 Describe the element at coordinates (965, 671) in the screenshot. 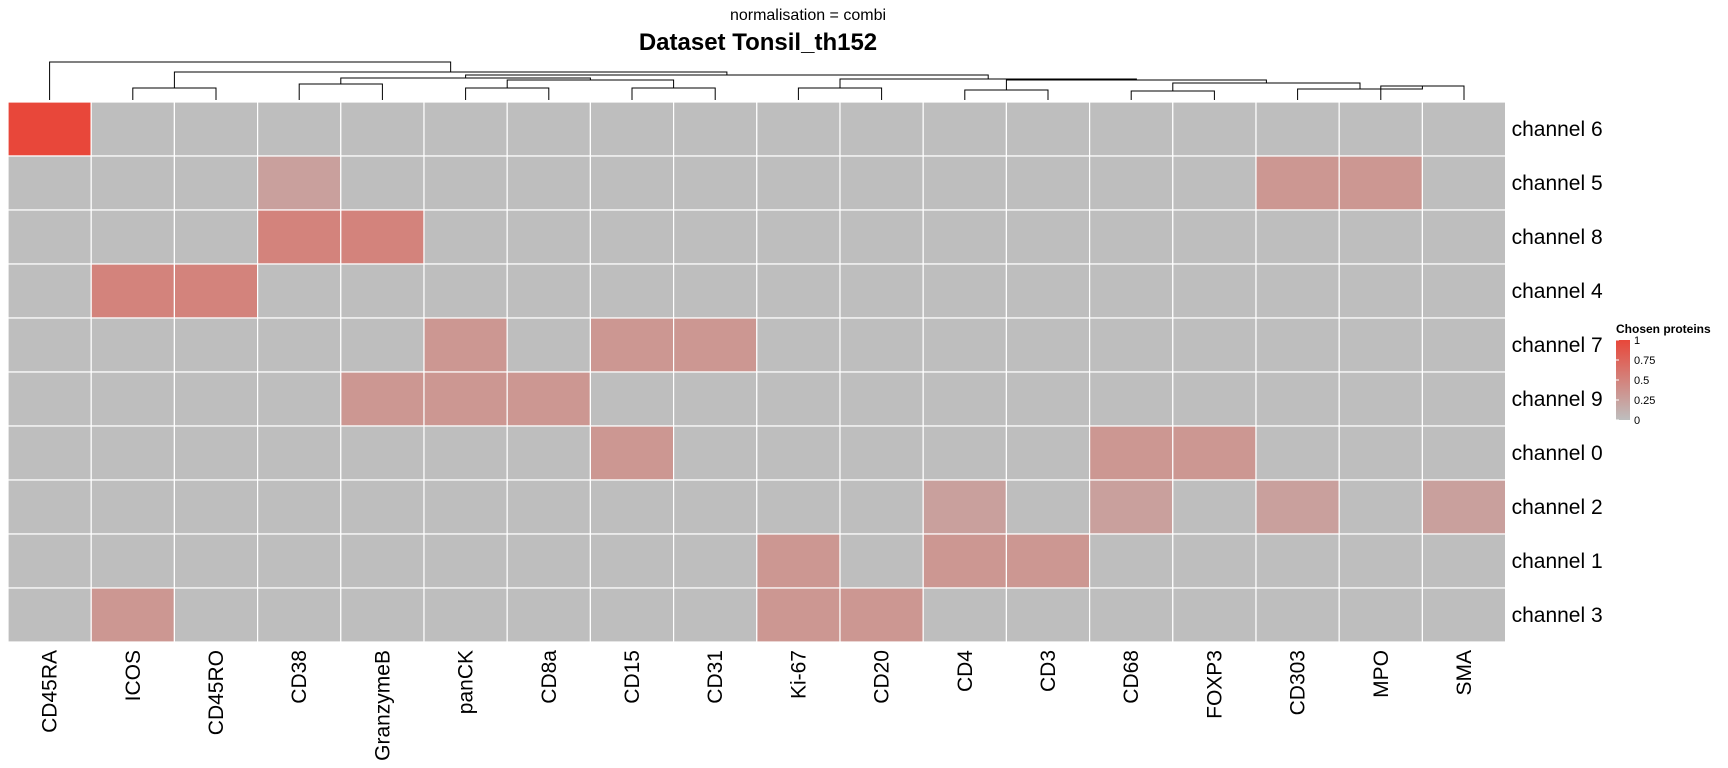

I see `column-label: CD4` at that location.